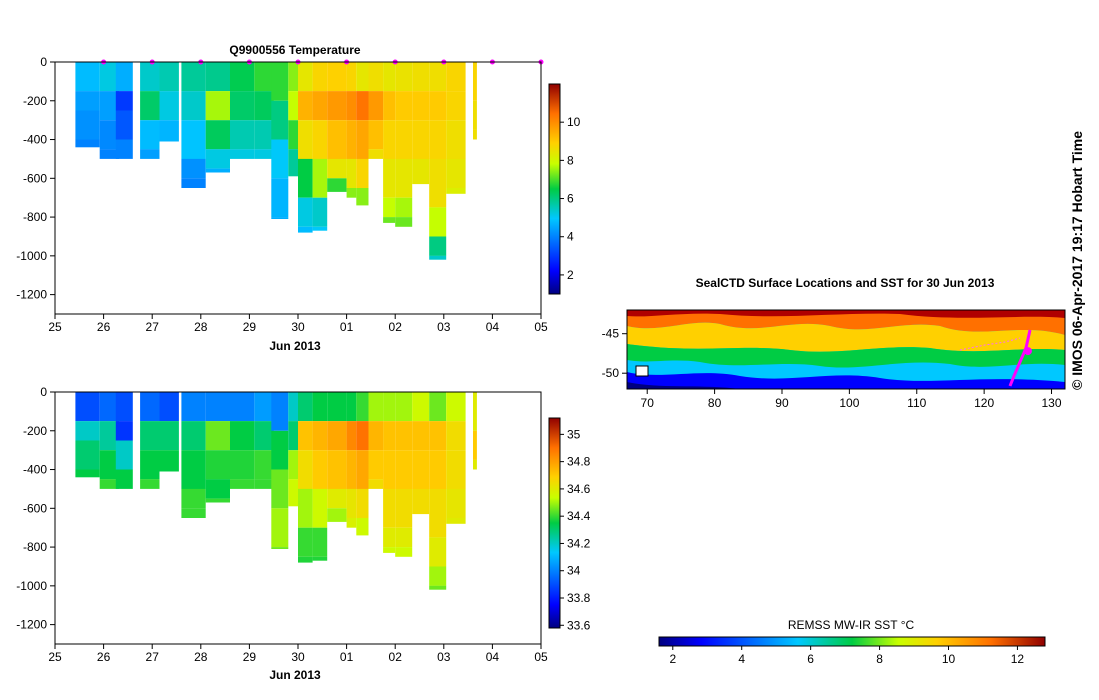 The height and width of the screenshot is (700, 1099). Describe the element at coordinates (570, 160) in the screenshot. I see `colorbar-tick-label: 8` at that location.